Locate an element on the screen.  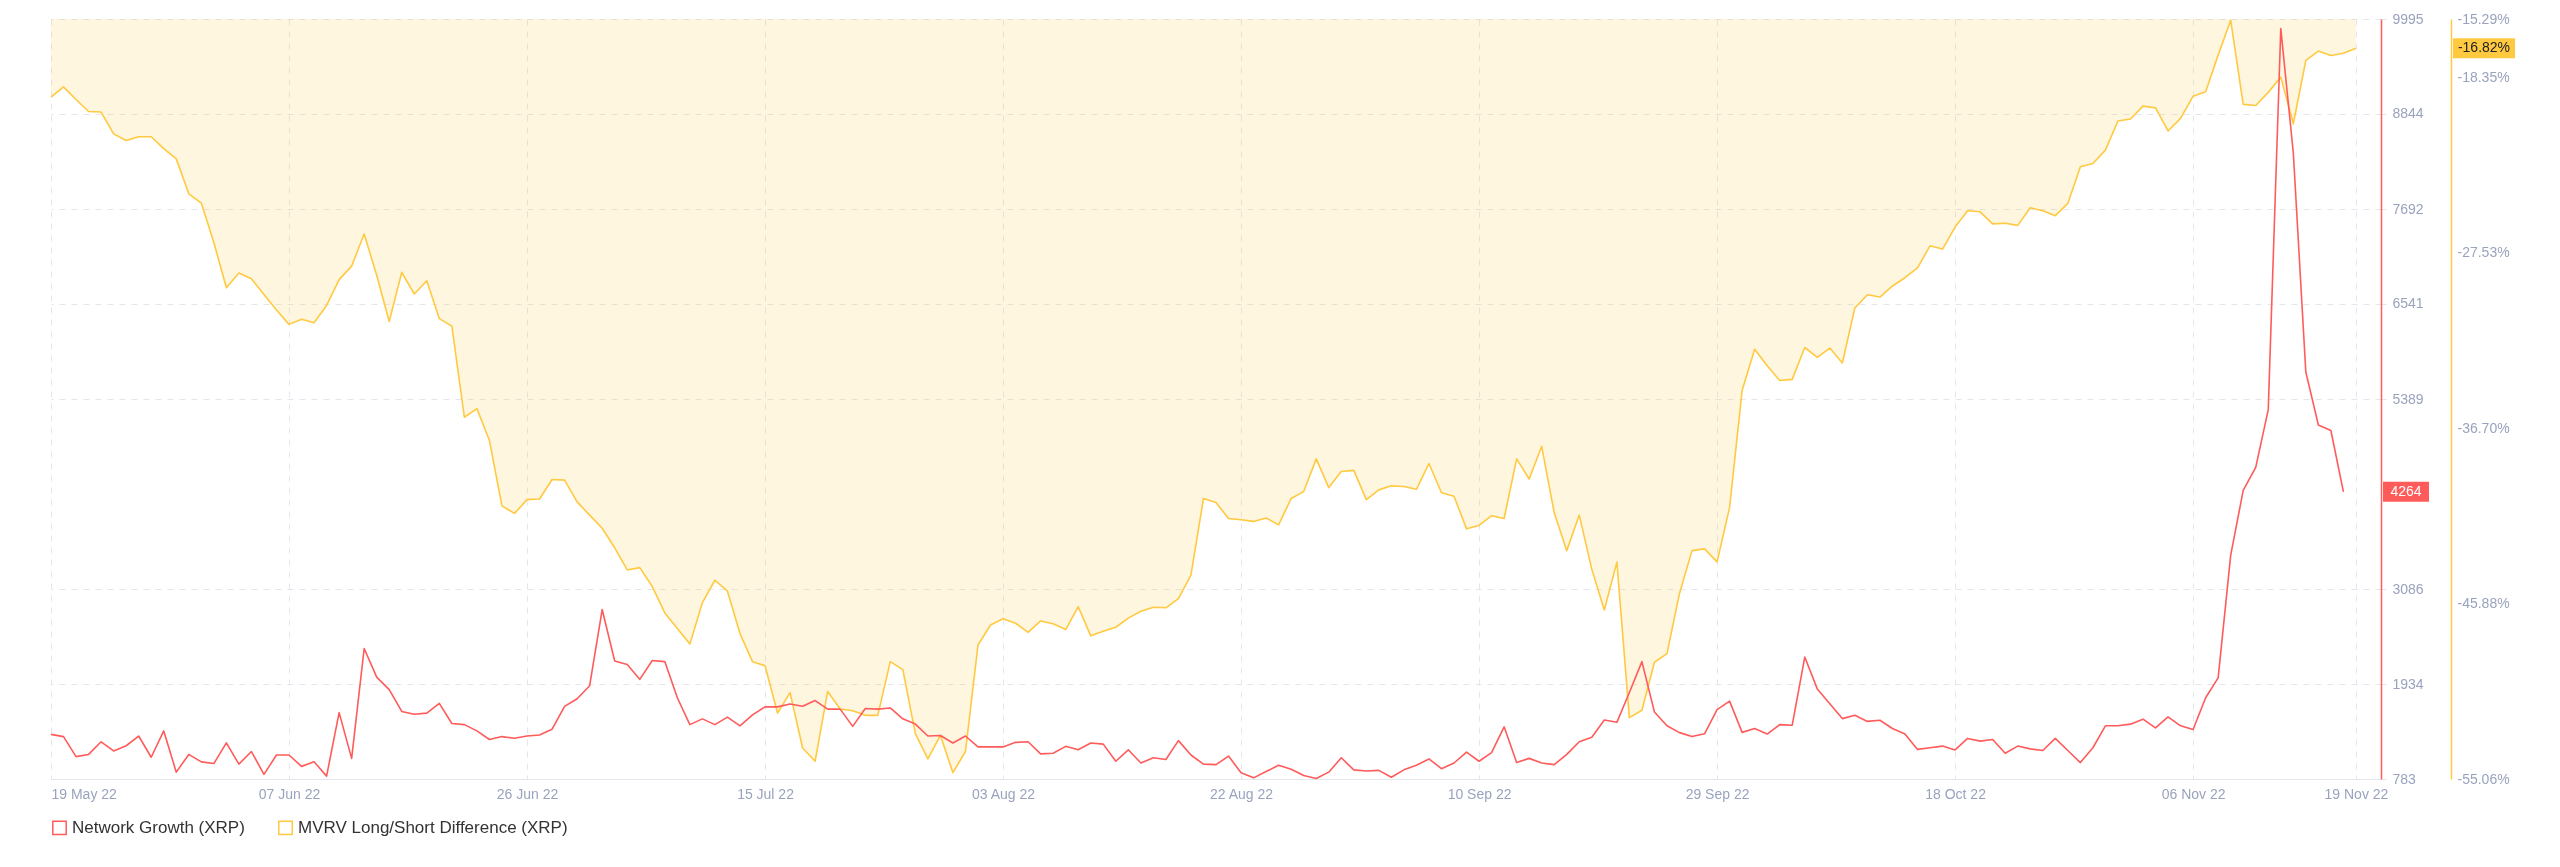
y2-tick-label: -27.53% is located at coordinates (2483, 252).